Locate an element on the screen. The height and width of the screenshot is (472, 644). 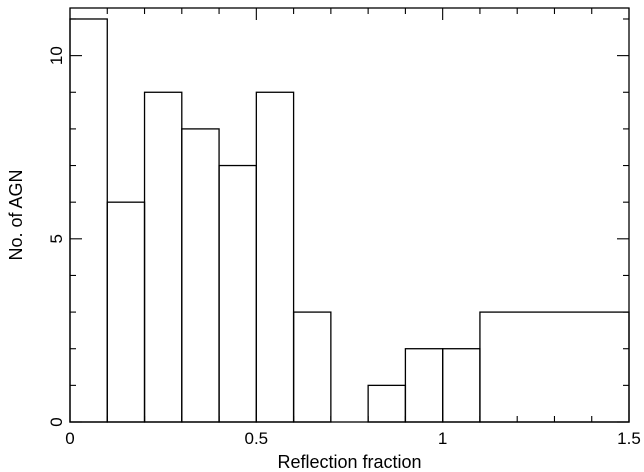
y-axis-label: No. of AGN is located at coordinates (16, 214).